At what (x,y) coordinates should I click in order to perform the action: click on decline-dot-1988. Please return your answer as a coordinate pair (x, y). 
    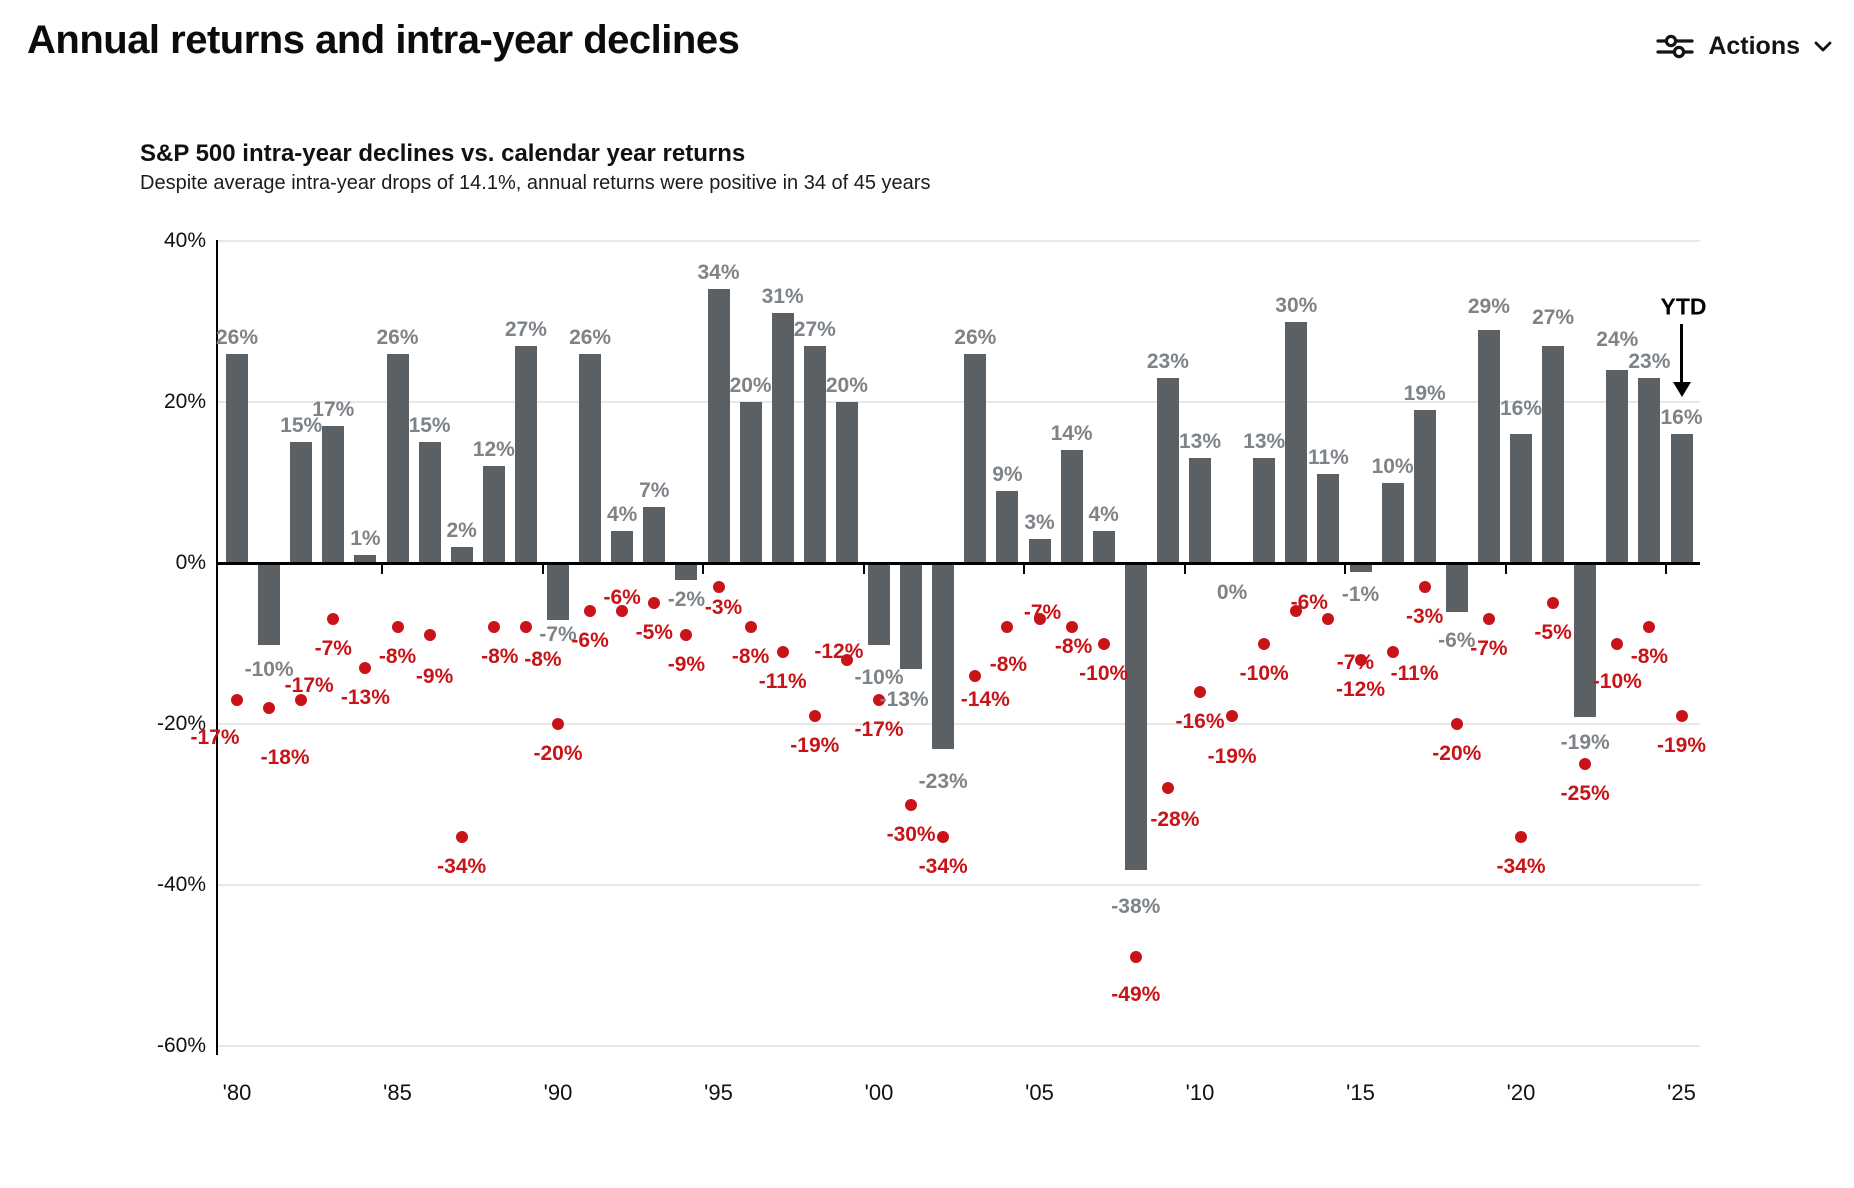
    Looking at the image, I should click on (493, 627).